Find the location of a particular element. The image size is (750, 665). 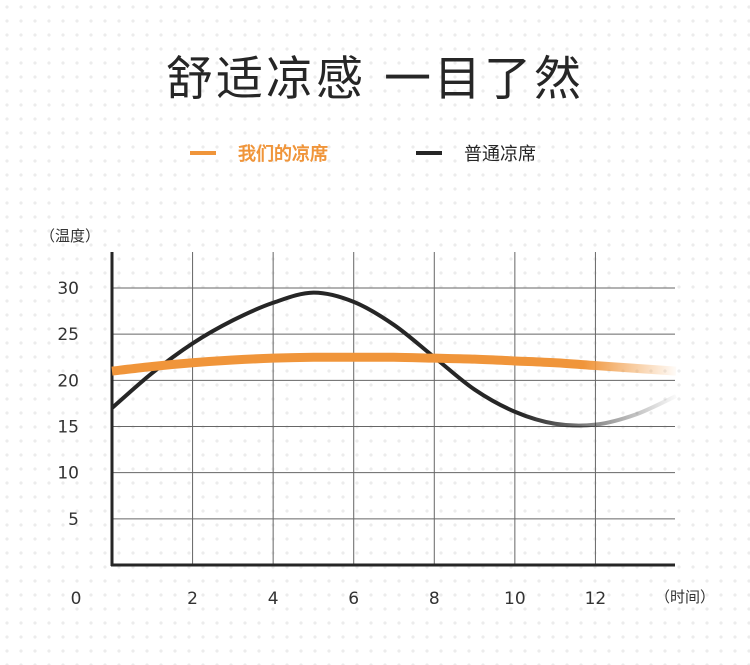

y-tick-label: 10 is located at coordinates (68, 474).